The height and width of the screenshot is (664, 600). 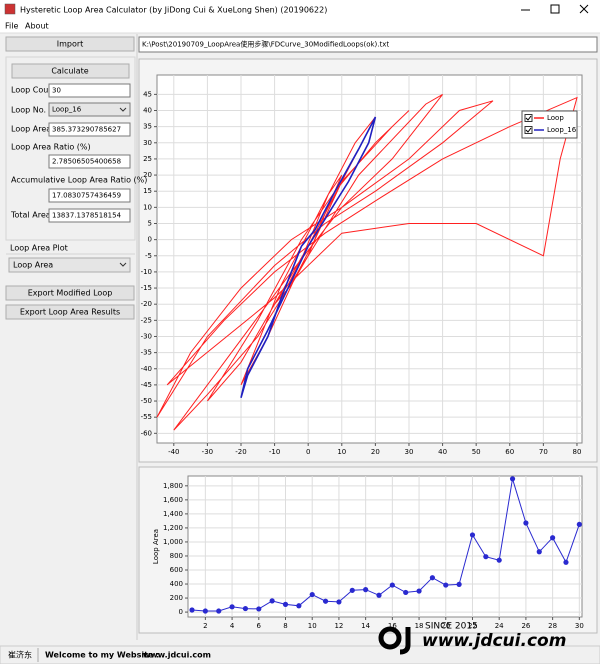 I want to click on data-line, so click(x=308, y=257).